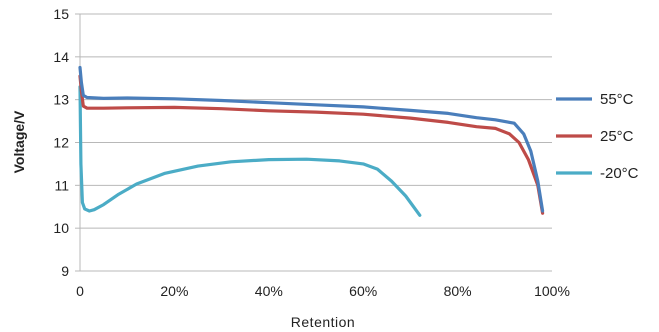 The width and height of the screenshot is (659, 332). I want to click on x-tick-label: 60%, so click(363, 291).